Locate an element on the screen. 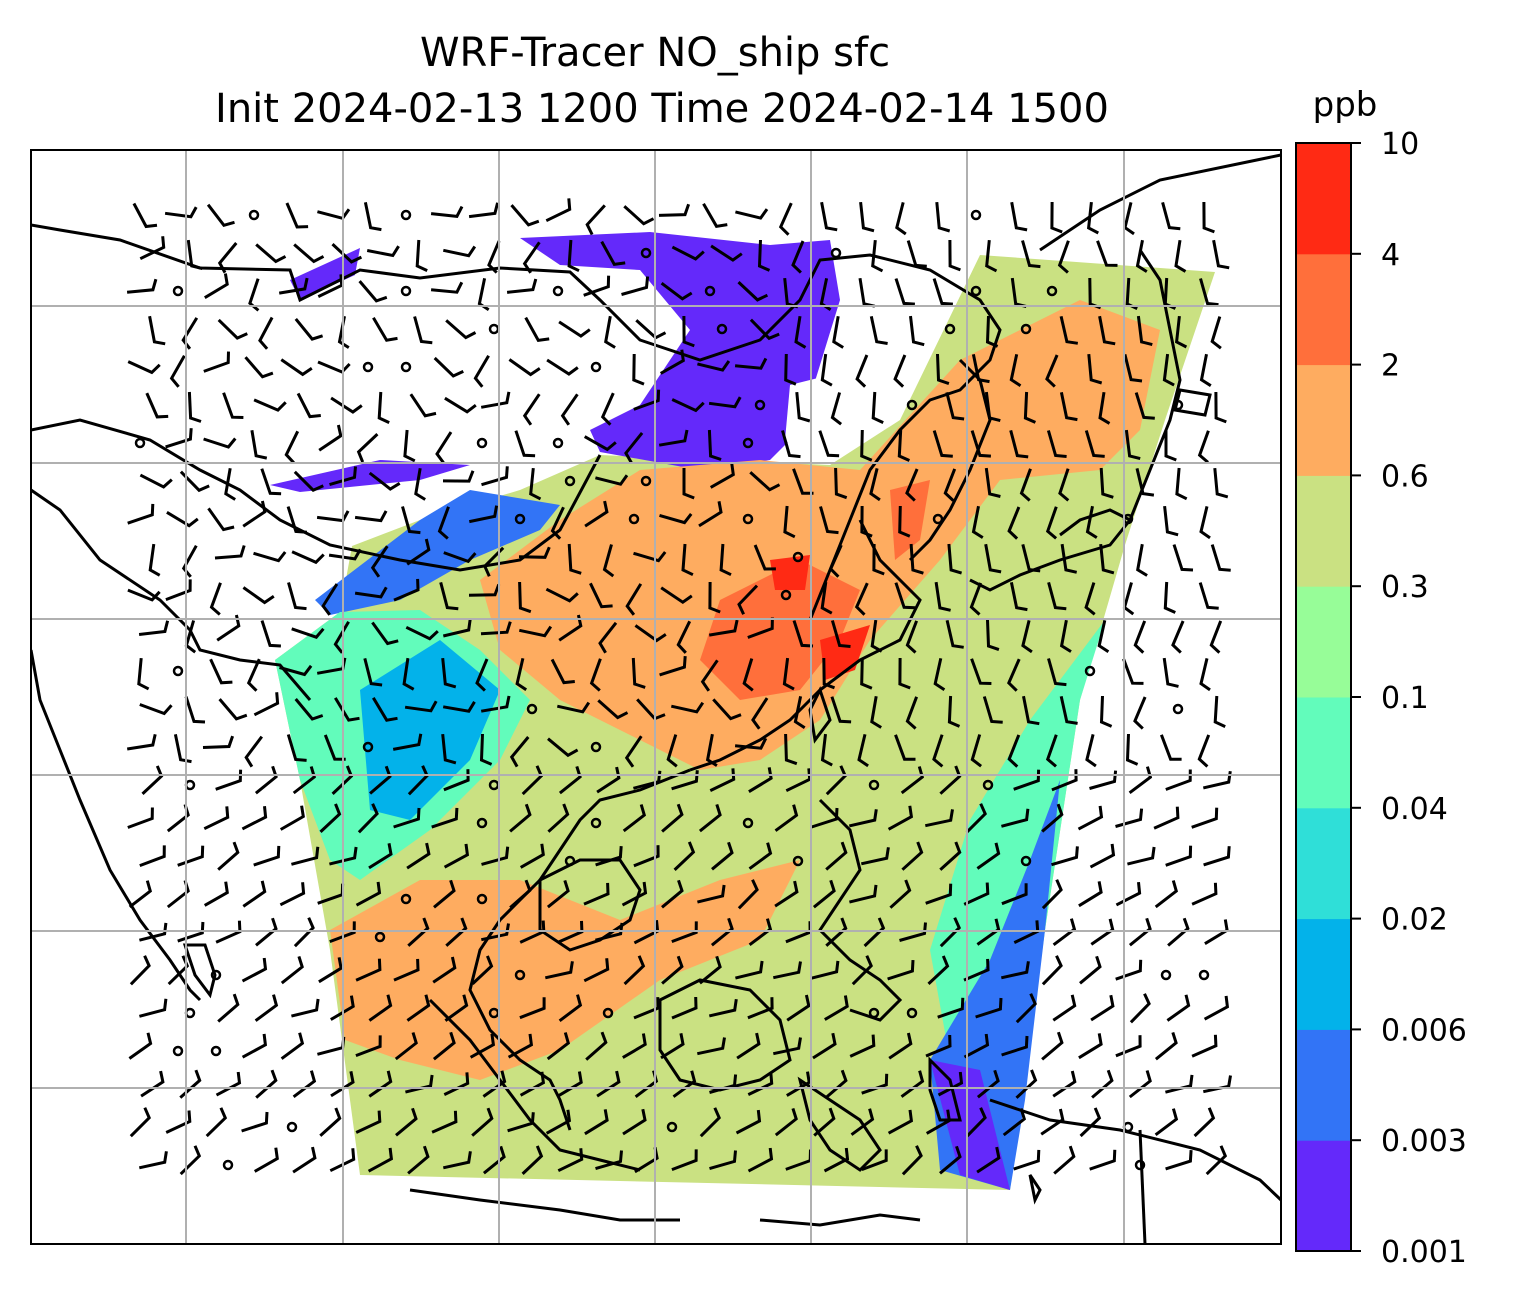 The width and height of the screenshot is (1528, 1306). colorbar-tick-label: 10 is located at coordinates (1400, 144).